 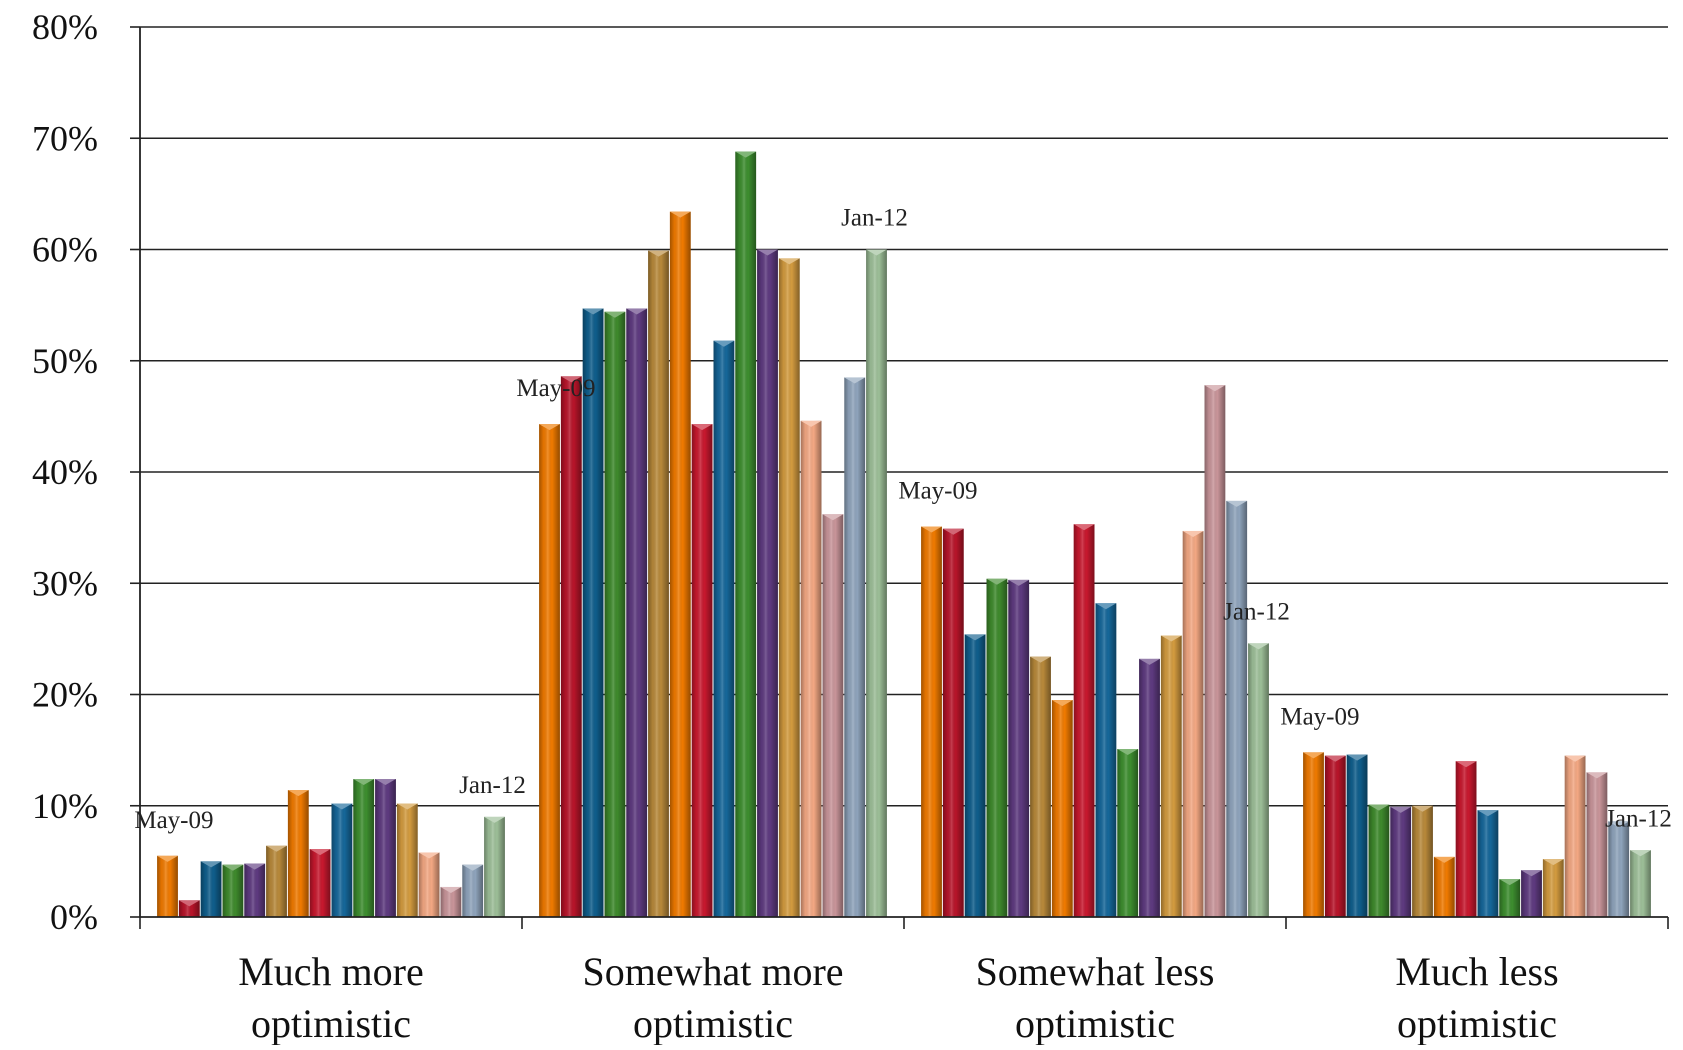 What do you see at coordinates (74, 917) in the screenshot?
I see `y-tick-label: 0%` at bounding box center [74, 917].